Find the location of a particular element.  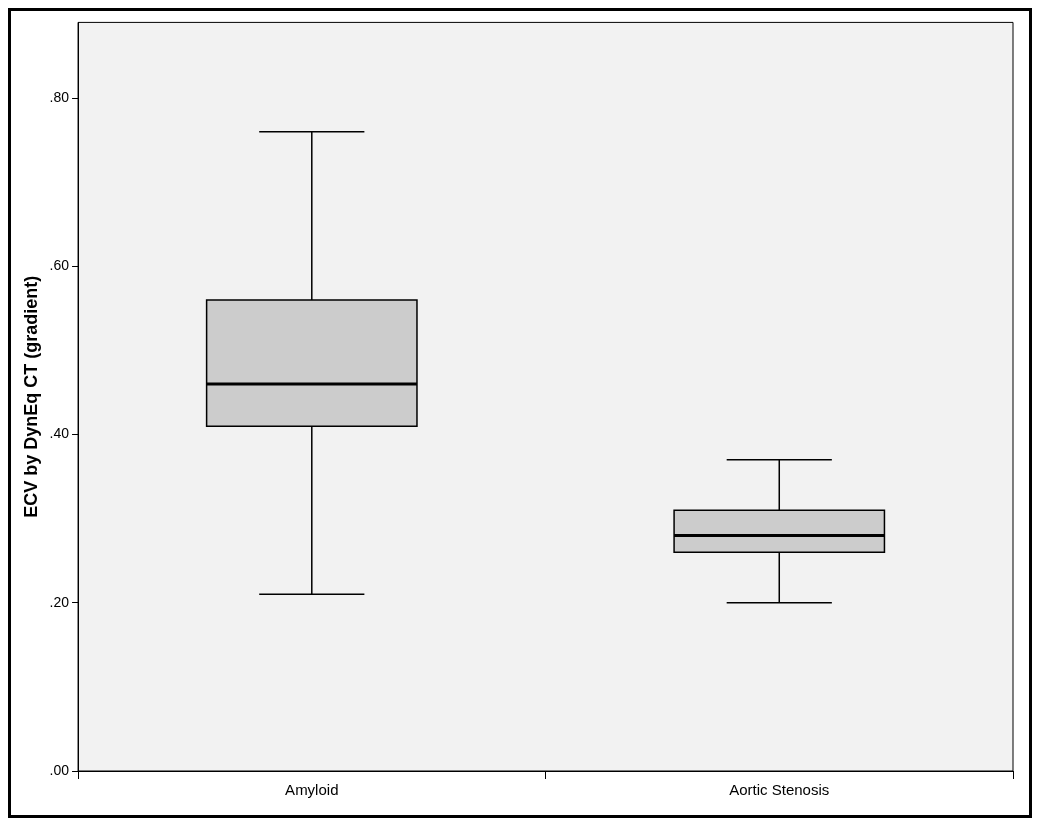

y-axis-title: ECV by DynEq CT (gradient) is located at coordinates (30, 396).